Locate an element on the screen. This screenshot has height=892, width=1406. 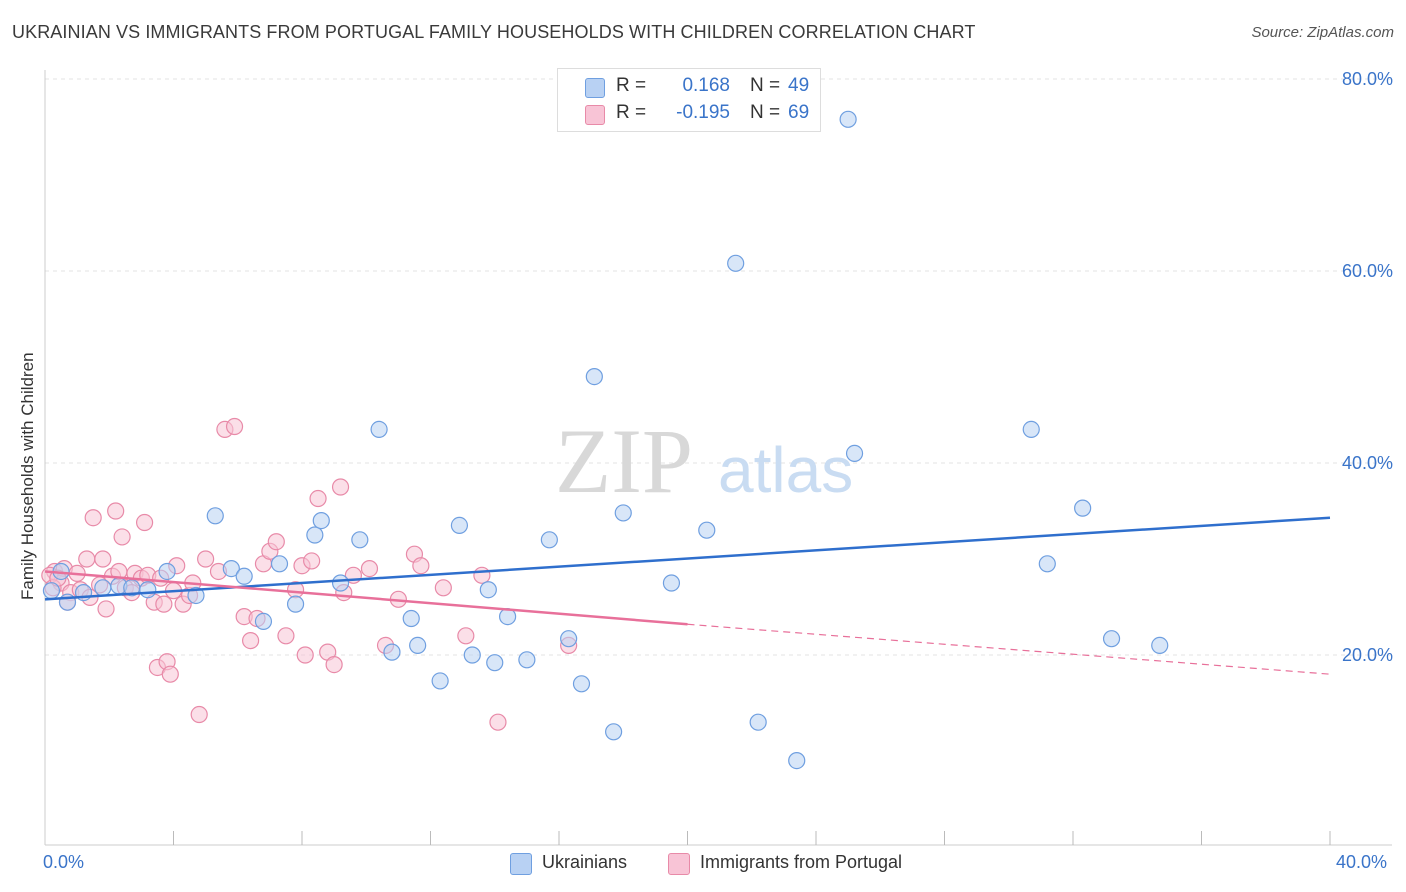
y-tick-label: 60.0% is located at coordinates (1367, 271).